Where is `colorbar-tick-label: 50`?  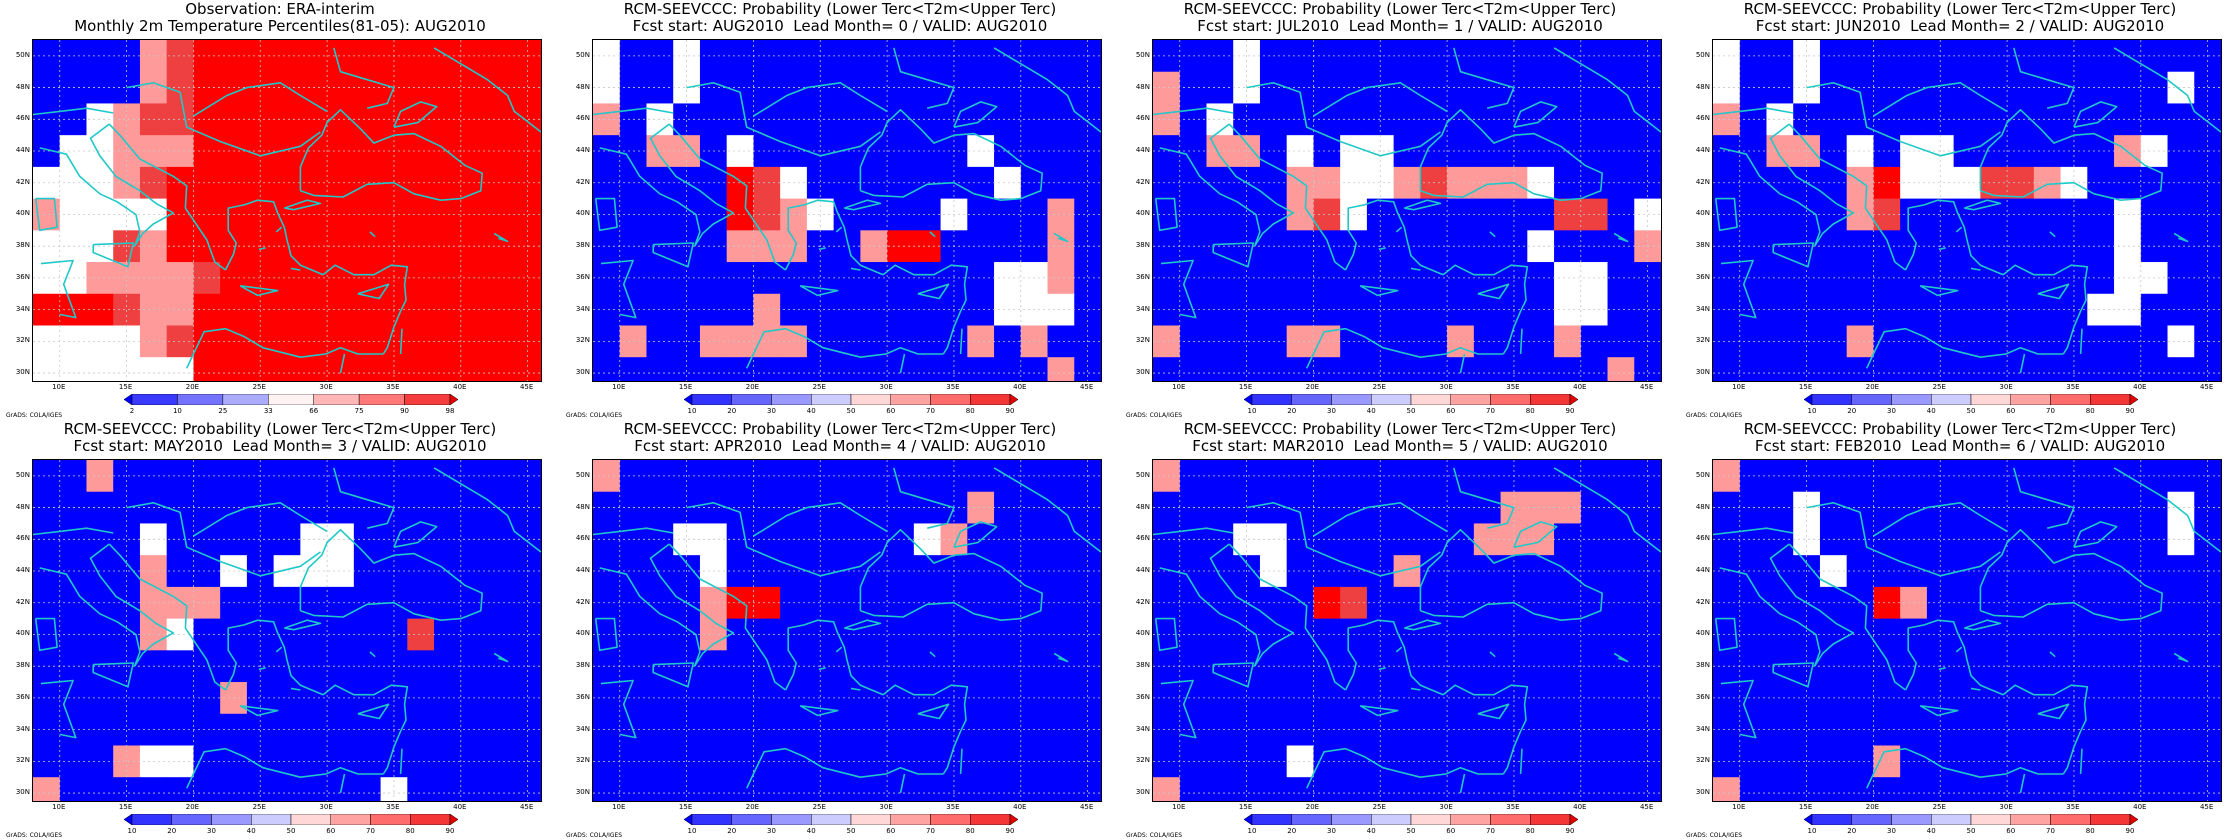 colorbar-tick-label: 50 is located at coordinates (1411, 831).